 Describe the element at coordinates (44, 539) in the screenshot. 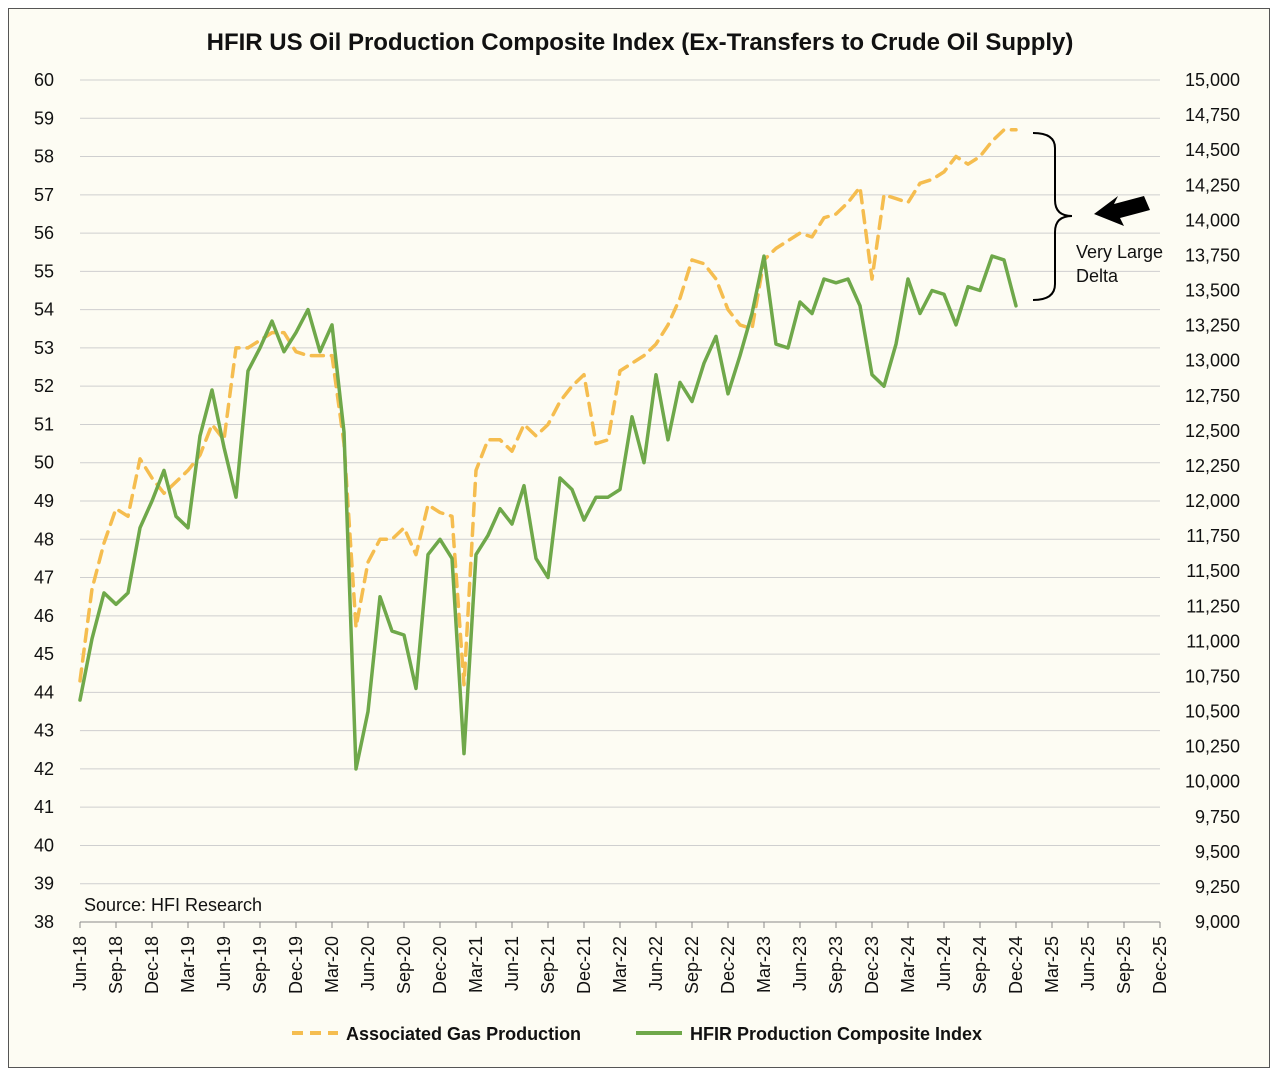

I see `left-y-tick-label: 48` at that location.